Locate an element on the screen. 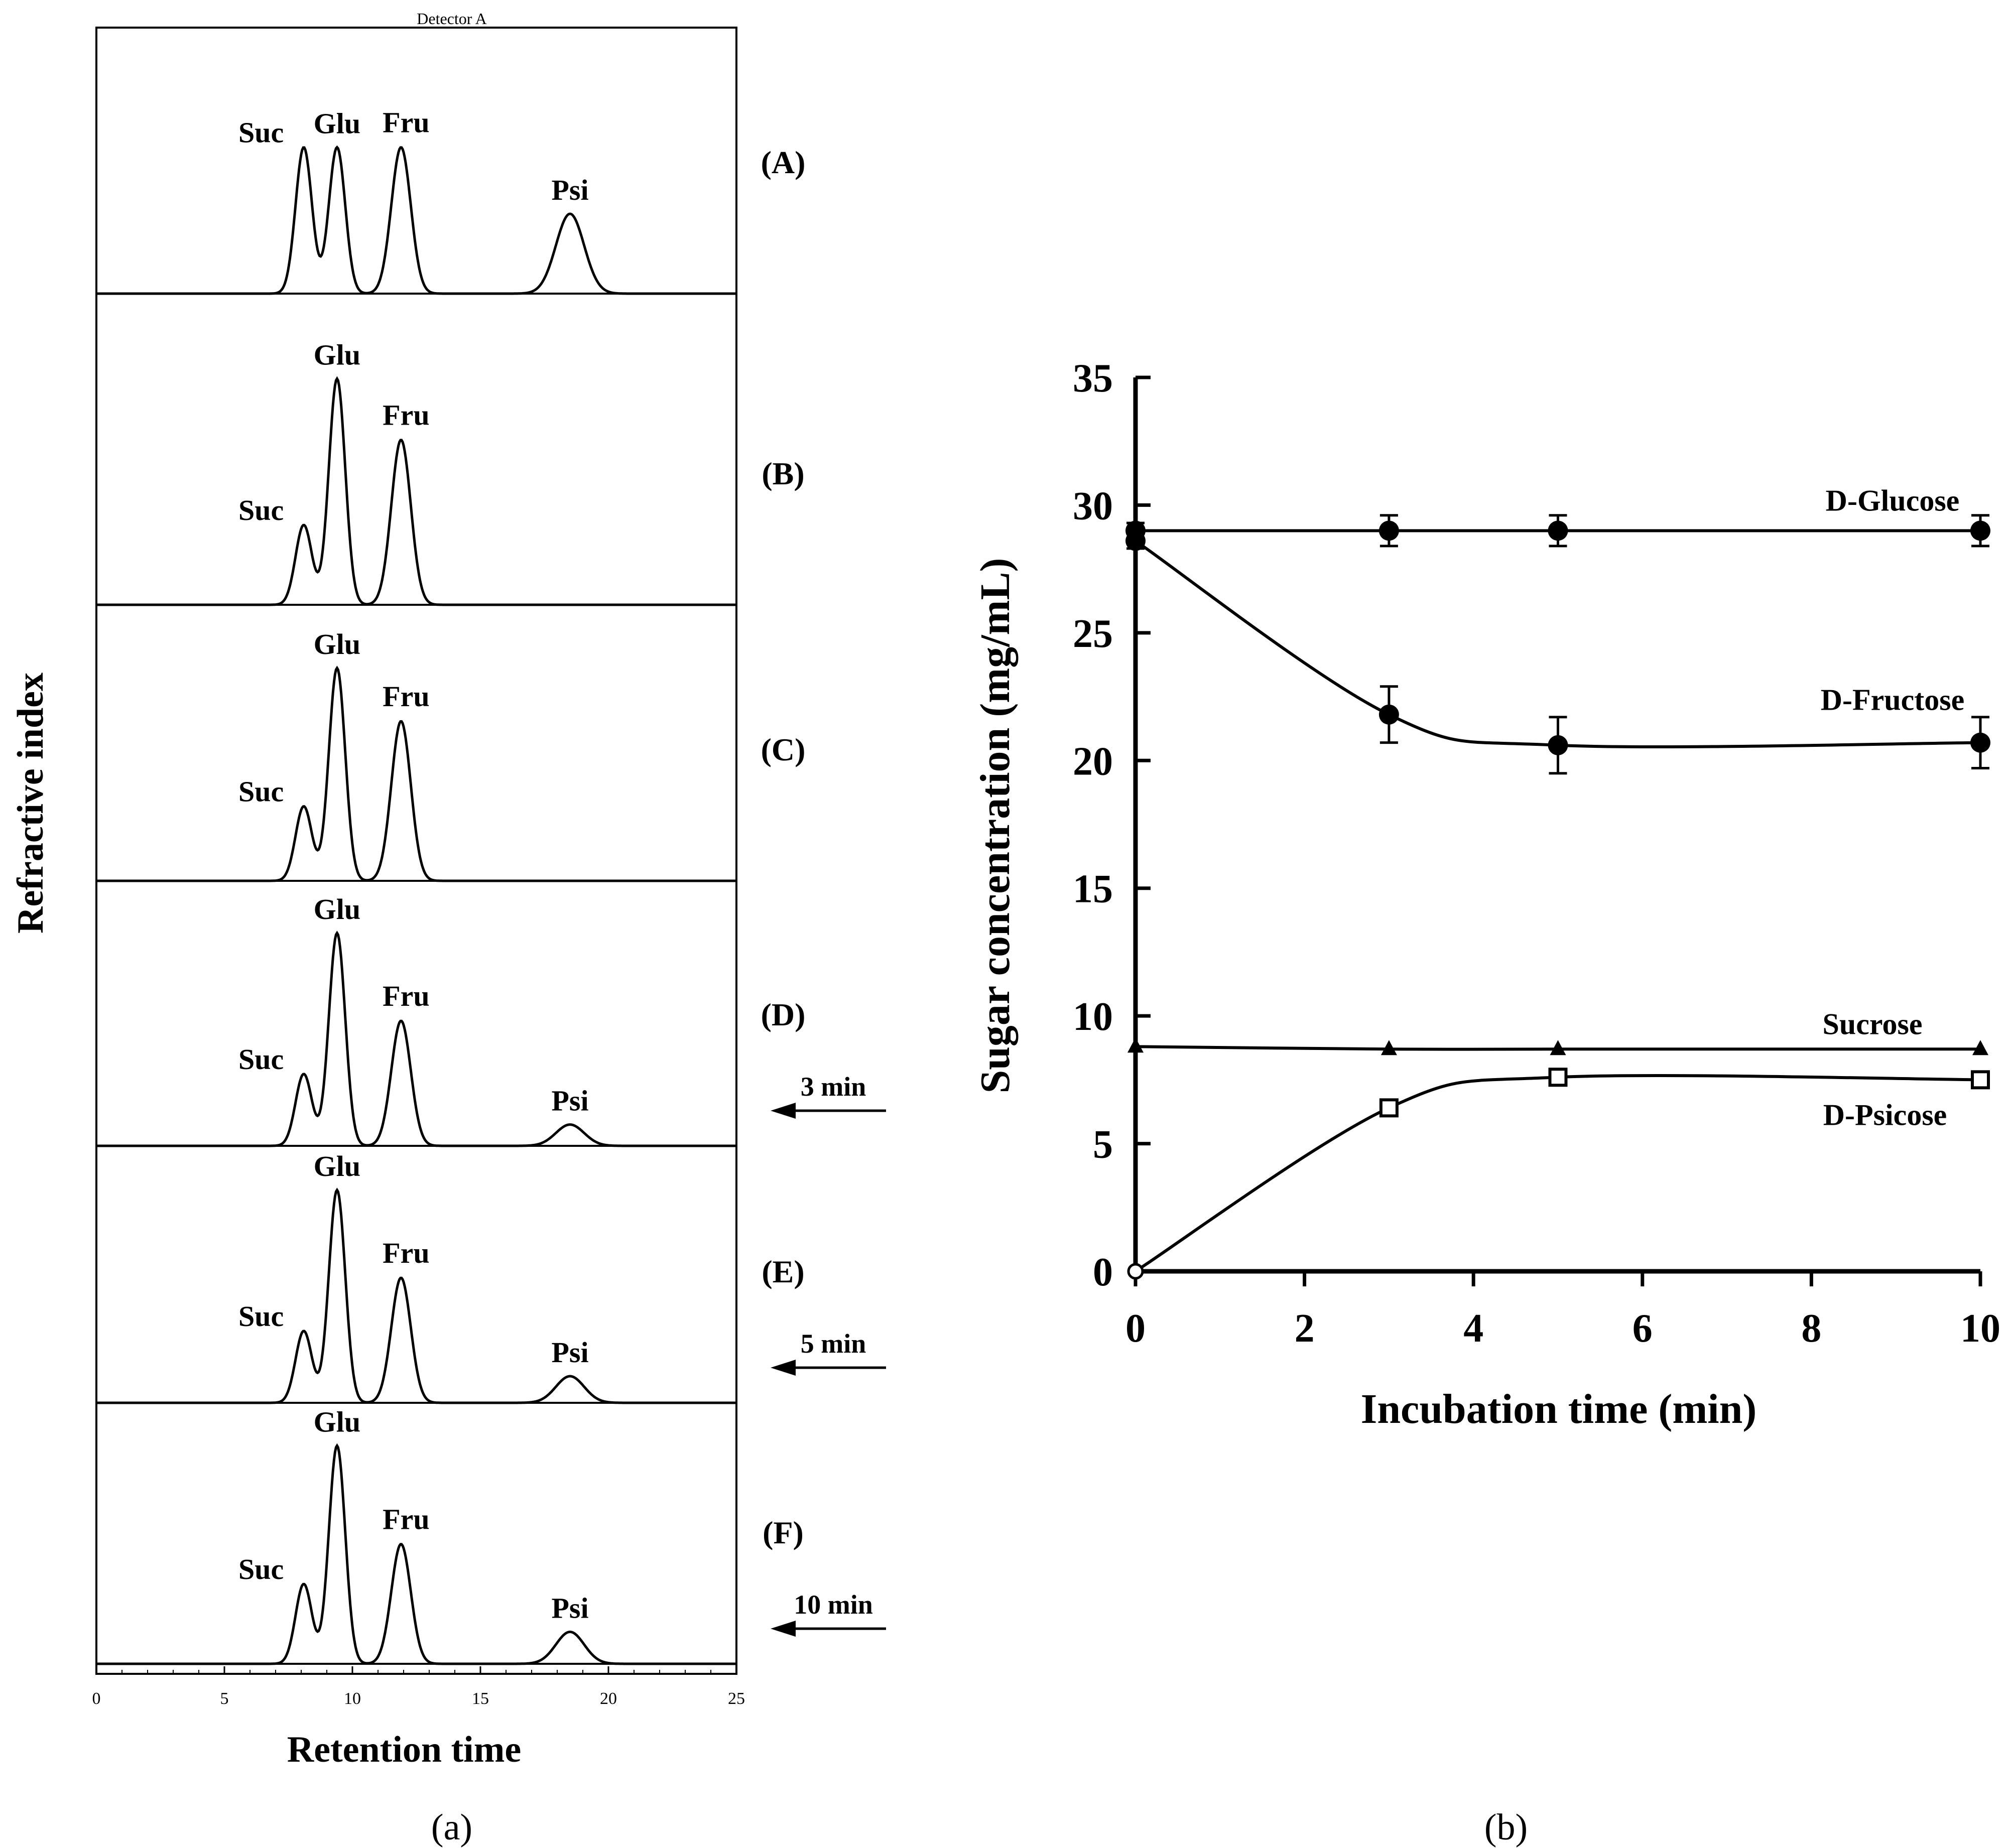  trace-label: (F) is located at coordinates (783, 1532).